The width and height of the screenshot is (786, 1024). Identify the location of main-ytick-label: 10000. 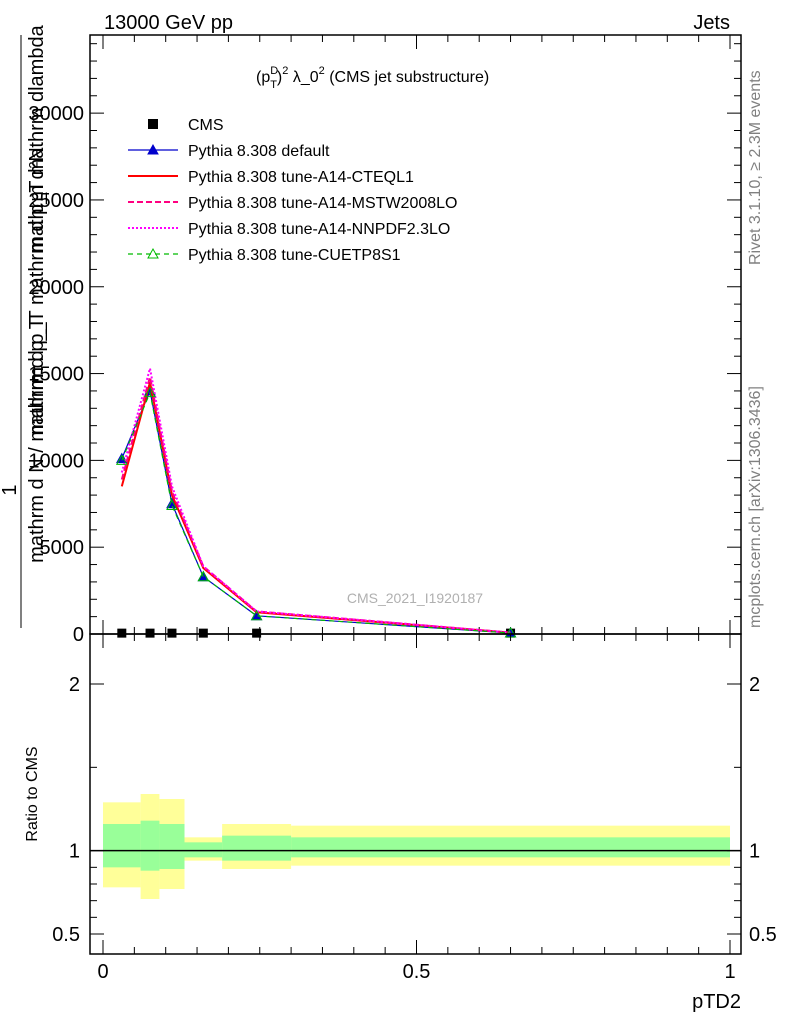
(56, 461).